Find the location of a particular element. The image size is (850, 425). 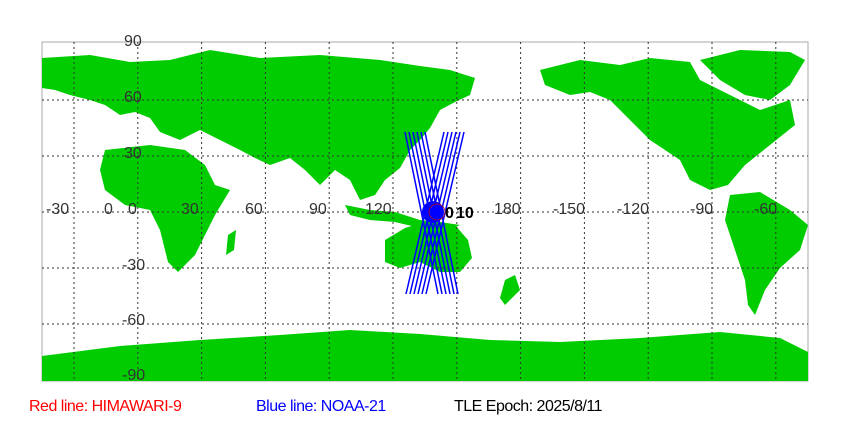

himawari-marker is located at coordinates (437, 212).